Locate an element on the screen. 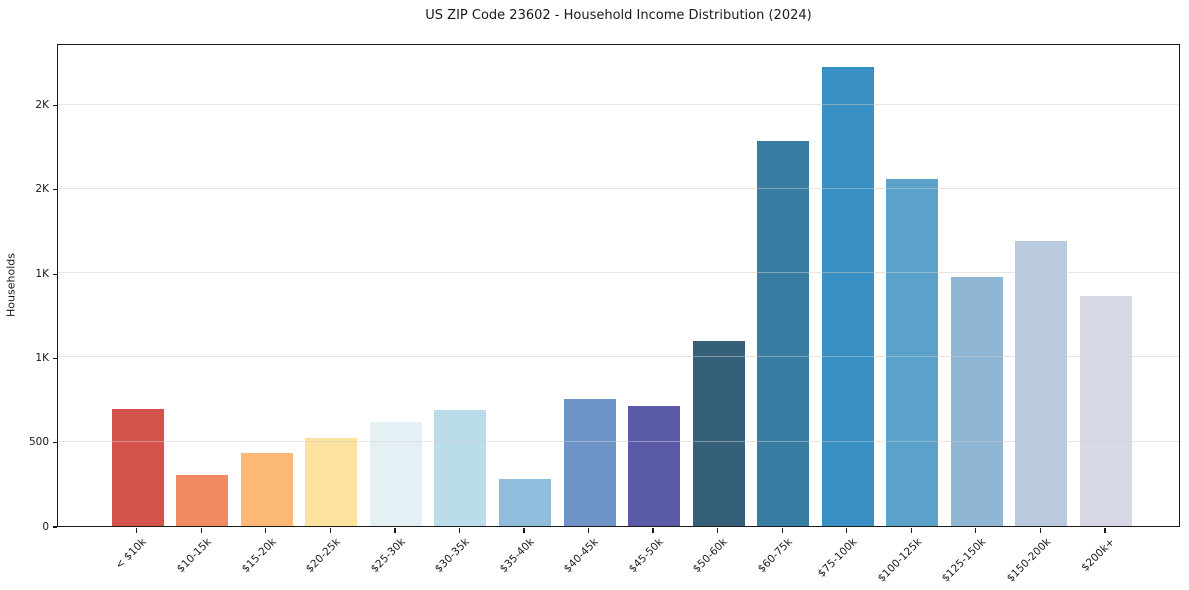 This screenshot has width=1189, height=590. bar-20-25k is located at coordinates (331, 482).